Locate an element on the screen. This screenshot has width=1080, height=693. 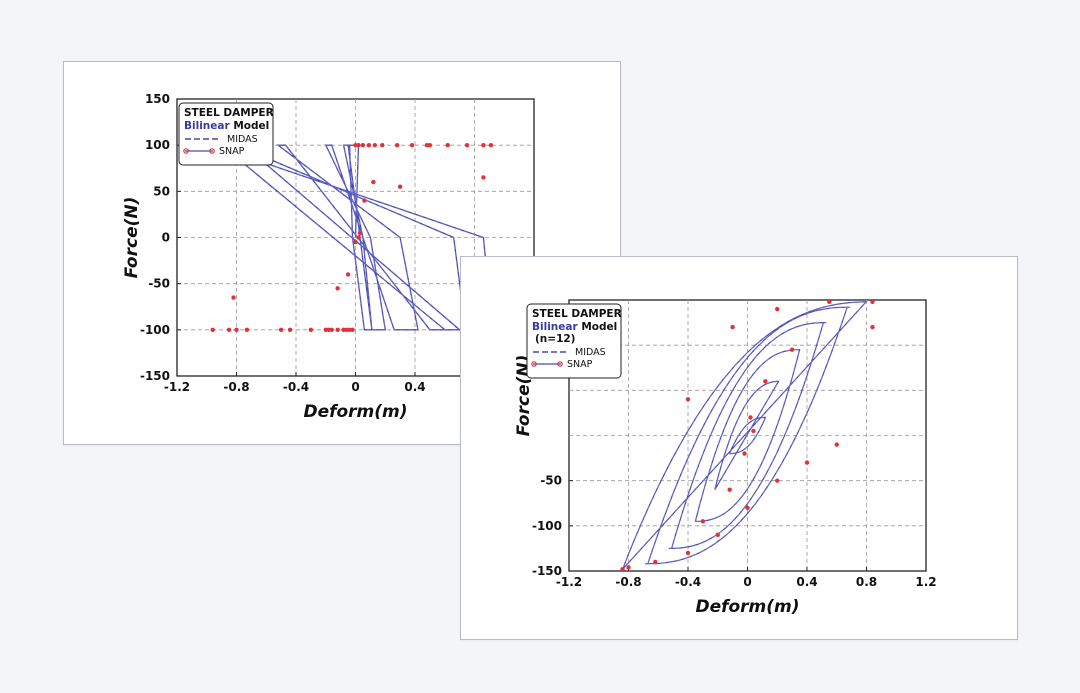
loops-group is located at coordinates (747, 435).